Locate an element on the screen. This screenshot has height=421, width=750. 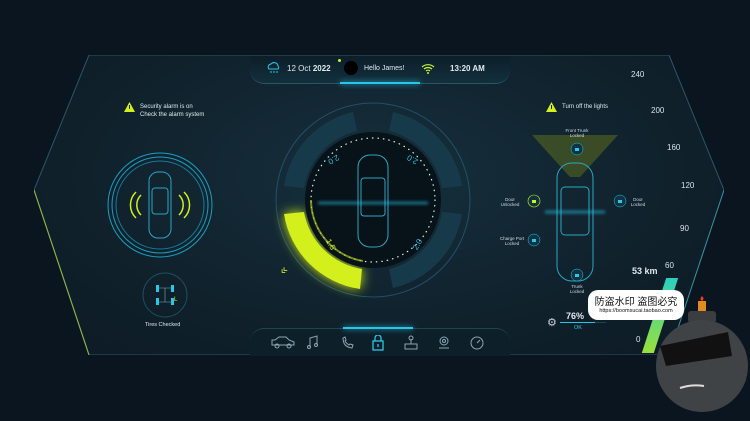
nav-icons is located at coordinates (377, 343).